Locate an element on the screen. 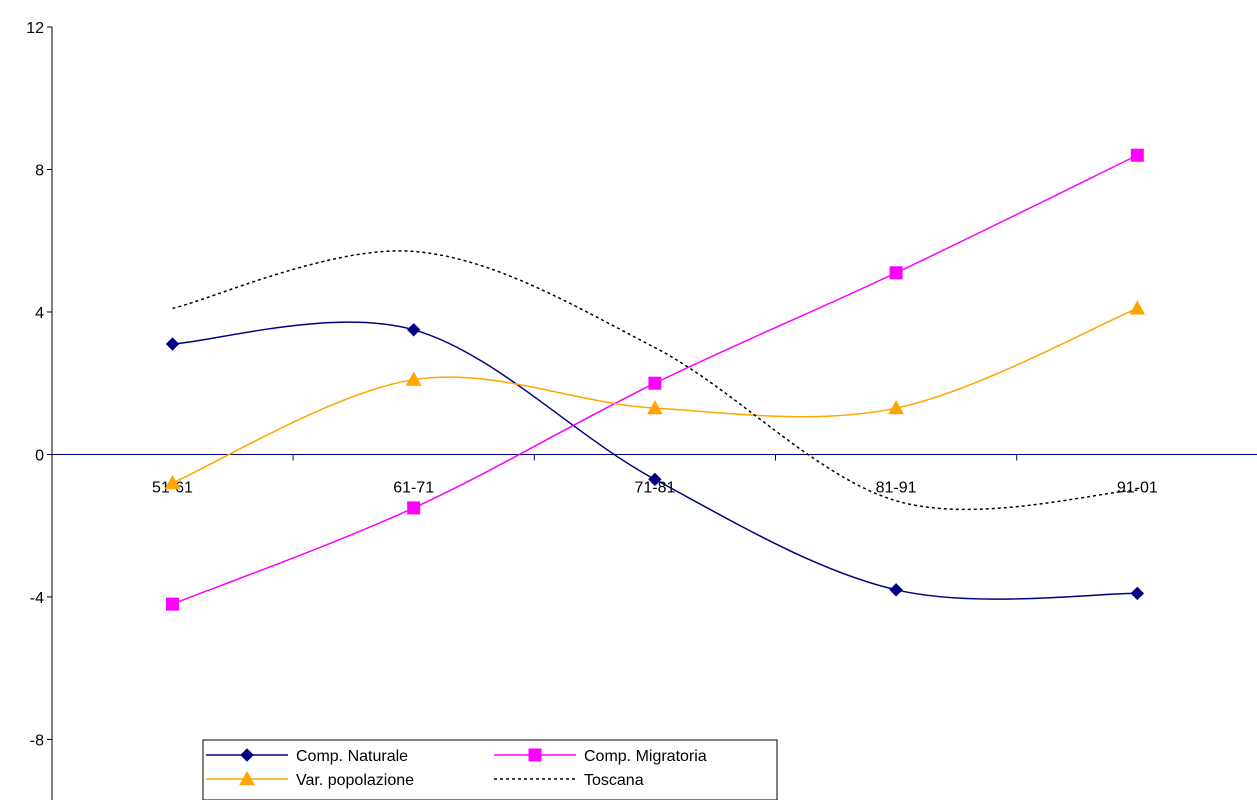  y-tick-label: 12 is located at coordinates (35, 28).